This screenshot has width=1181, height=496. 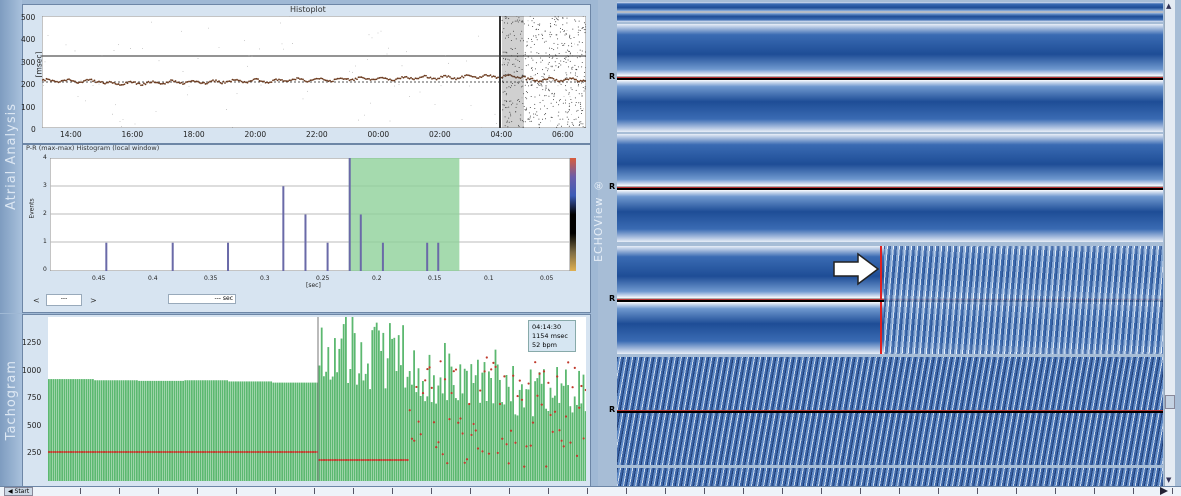 I want to click on play-right-icon, so click(x=1164, y=491).